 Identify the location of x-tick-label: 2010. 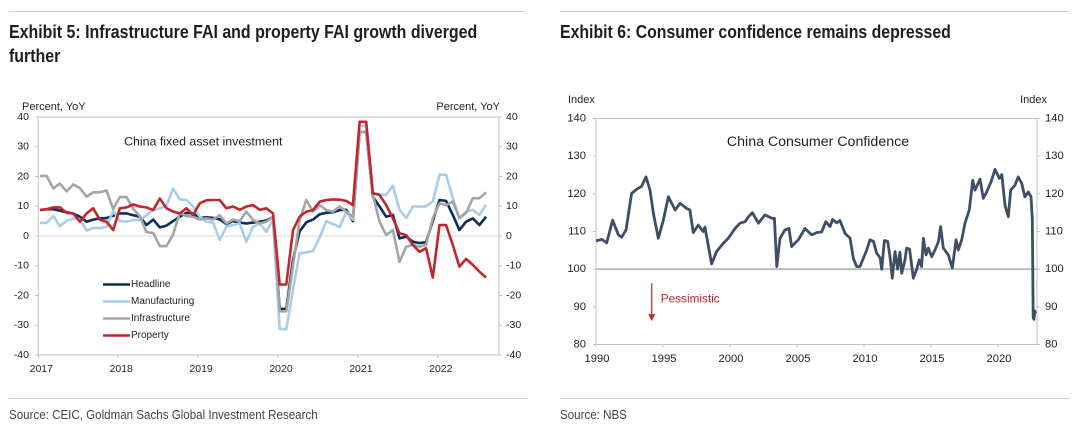
(865, 359).